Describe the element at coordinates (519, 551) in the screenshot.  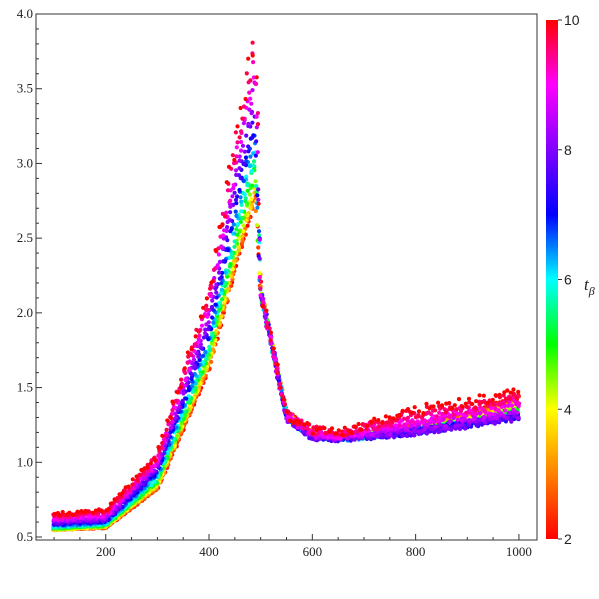
I see `x-tick-label: 1000` at that location.